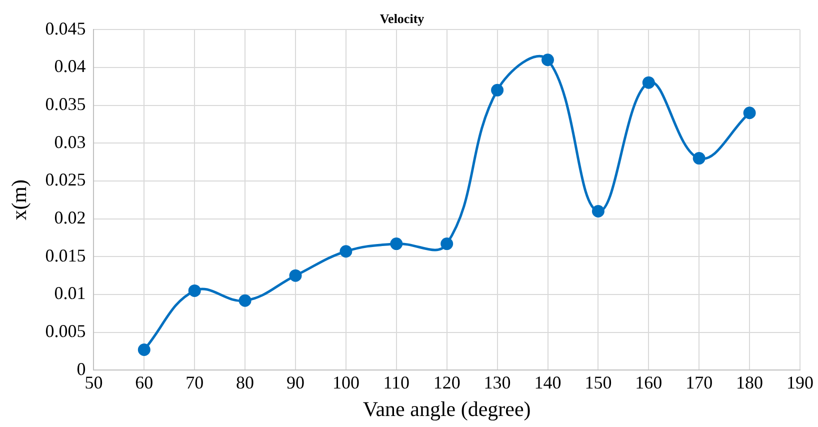  I want to click on x-tick-label: 60, so click(144, 382).